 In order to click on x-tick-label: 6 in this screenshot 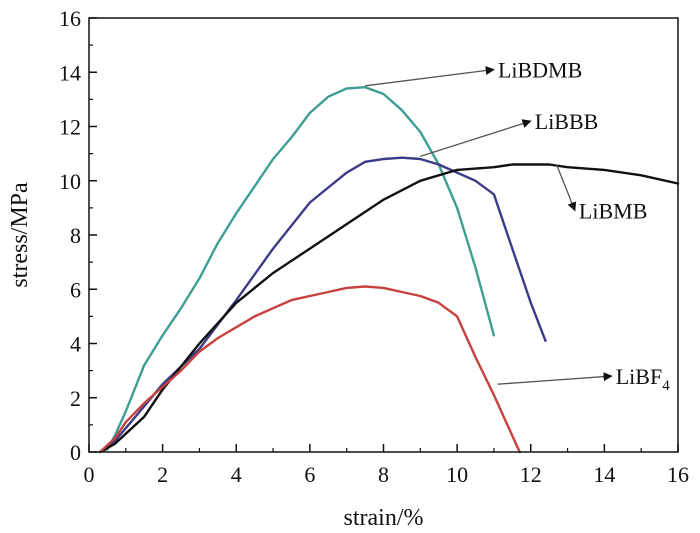, I will do `click(309, 474)`.